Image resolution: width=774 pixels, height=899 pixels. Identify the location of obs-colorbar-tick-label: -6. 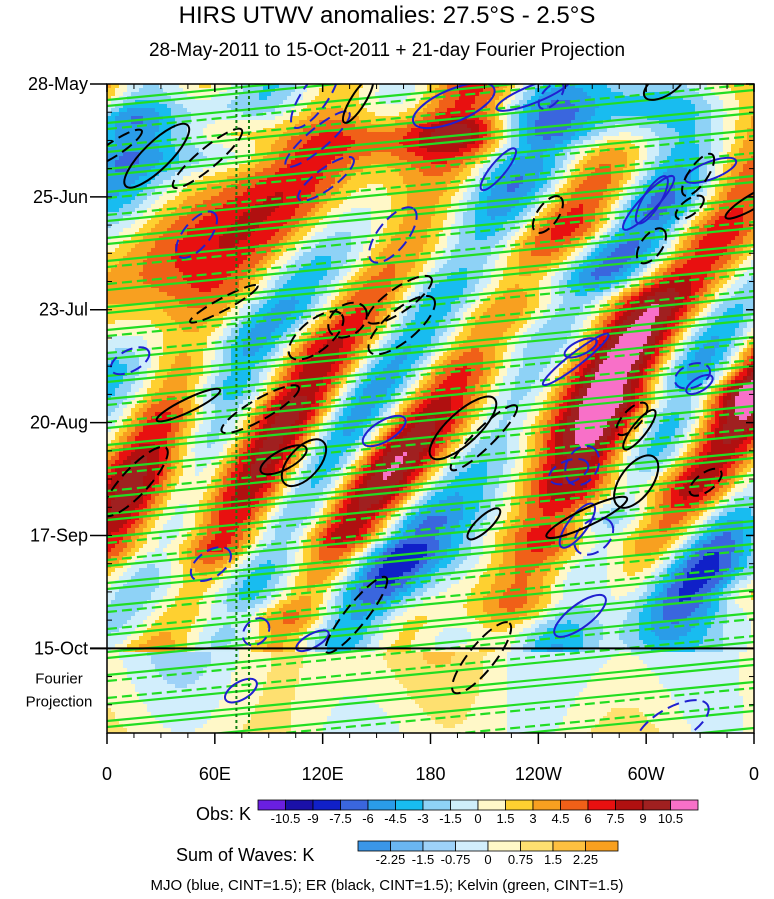
(368, 818).